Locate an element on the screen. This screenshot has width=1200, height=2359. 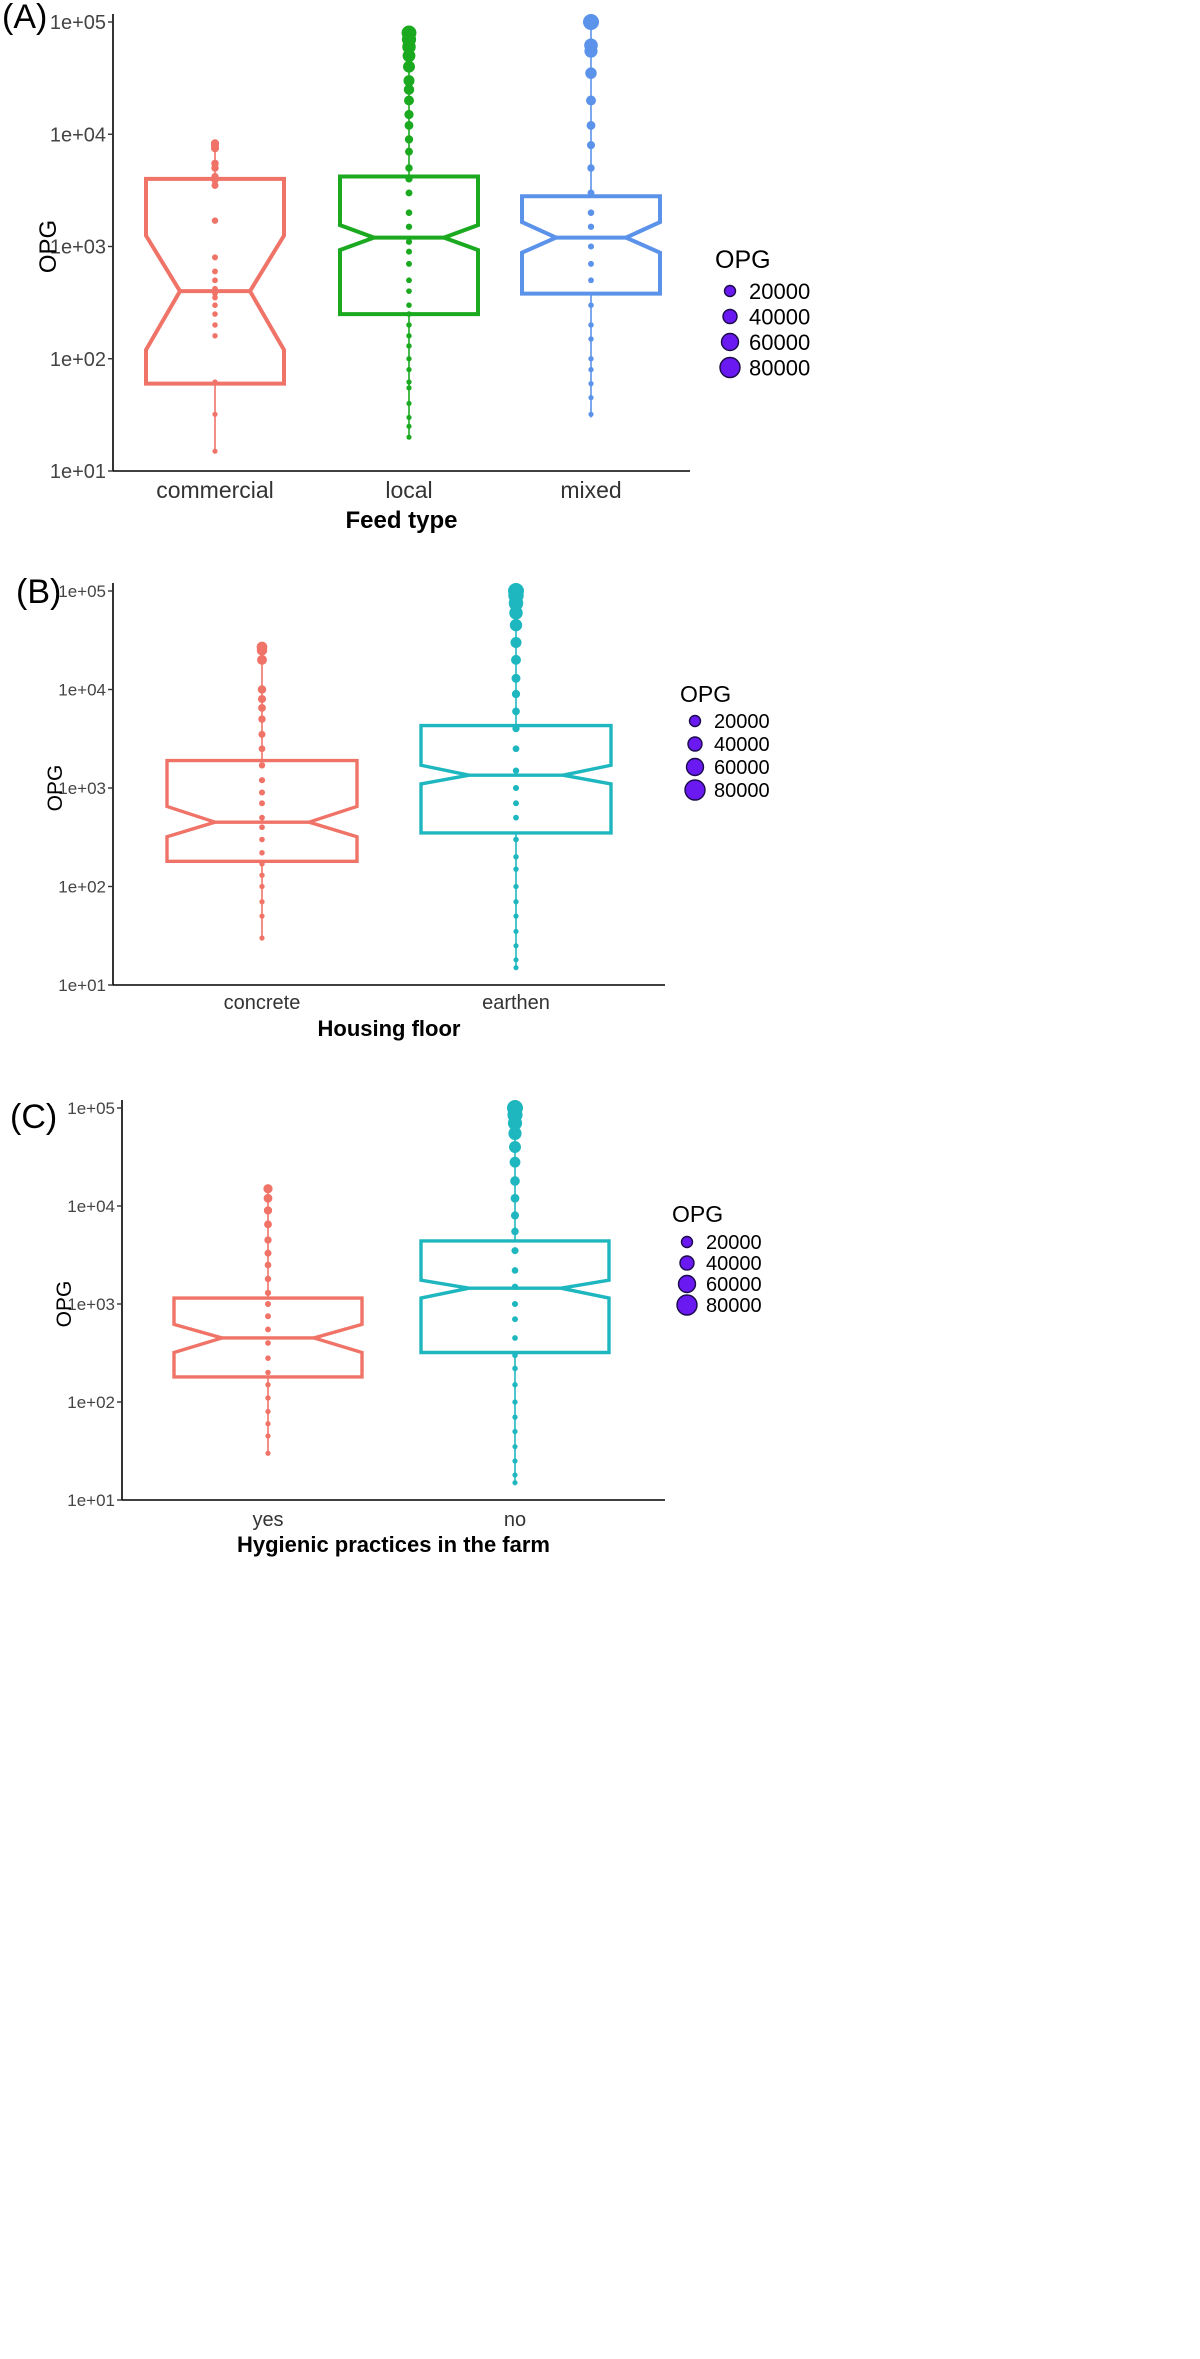
x-axis-title: Hygienic practices in the farm is located at coordinates (393, 1544).